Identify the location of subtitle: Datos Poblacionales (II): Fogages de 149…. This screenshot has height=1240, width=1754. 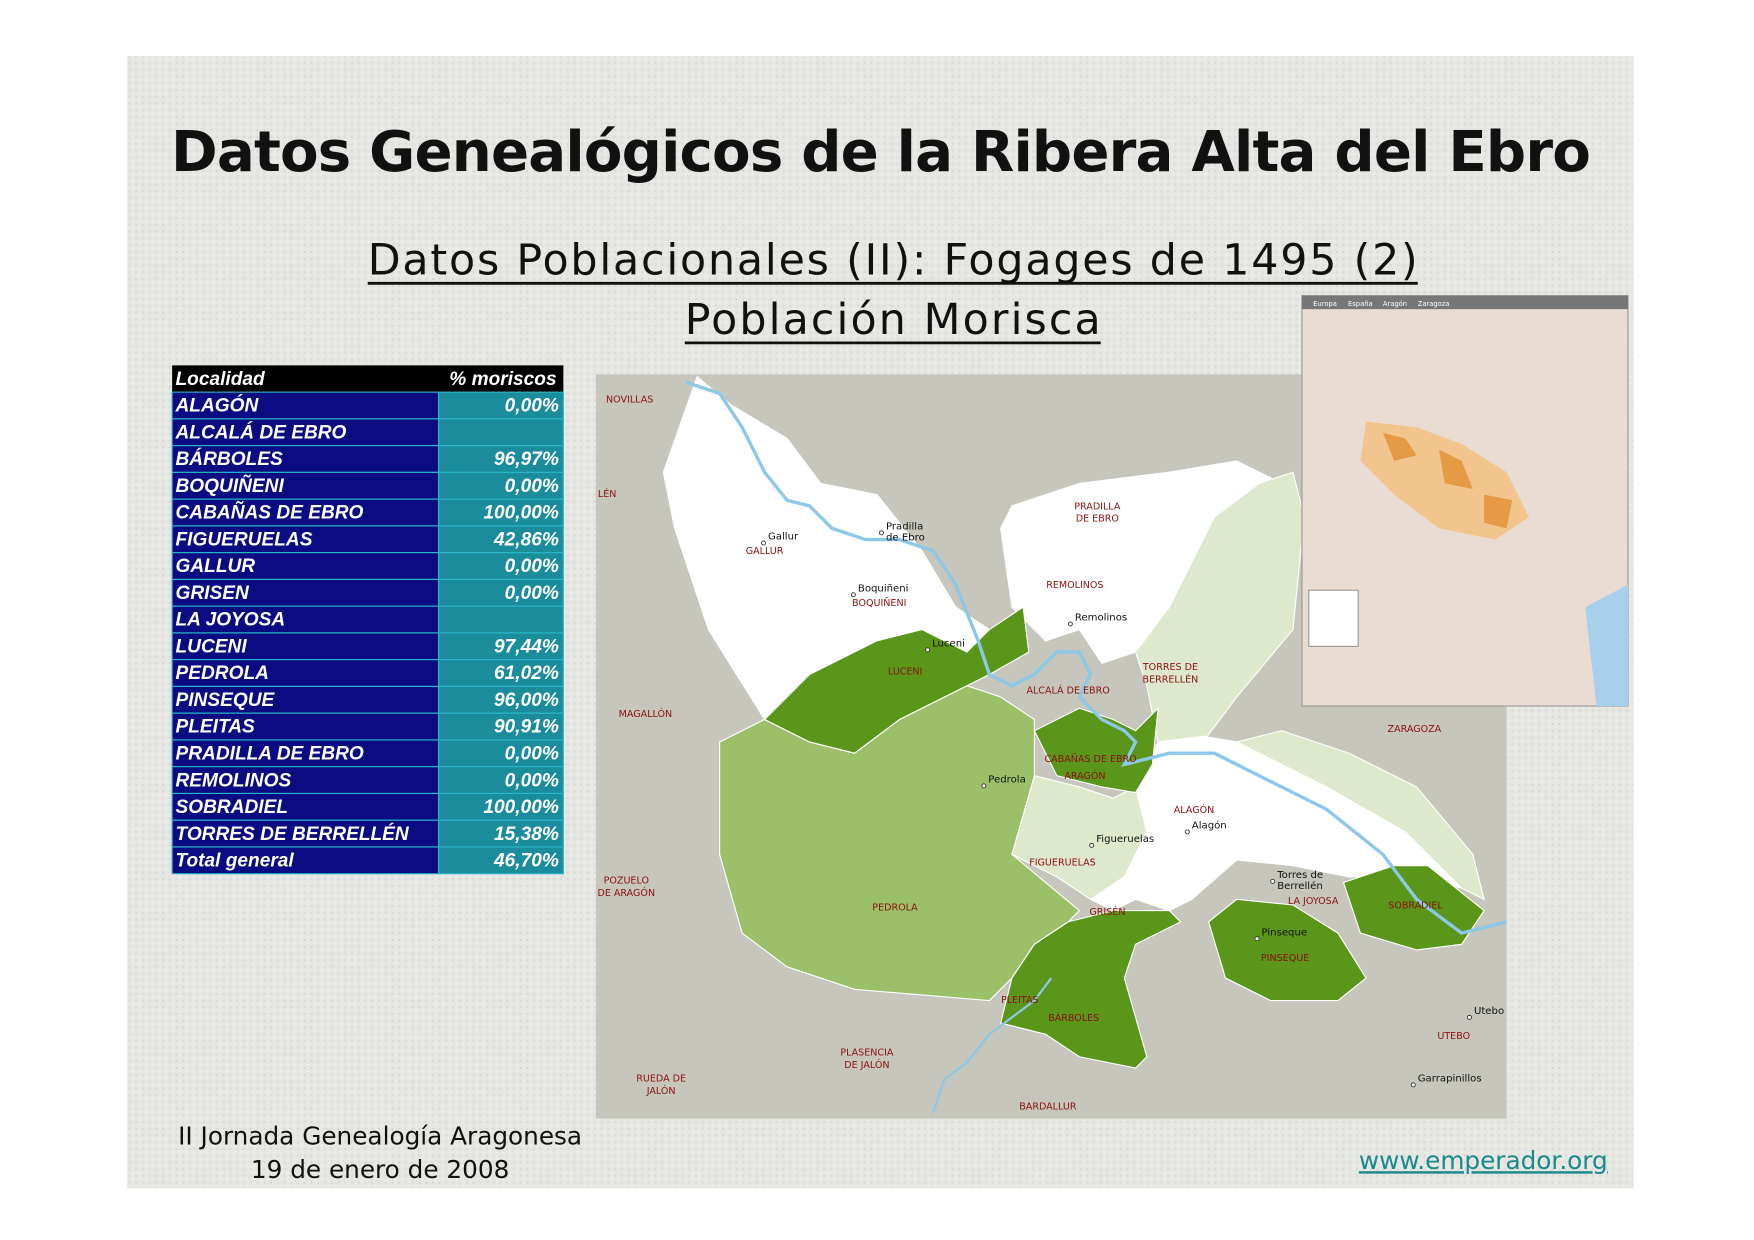
(893, 260).